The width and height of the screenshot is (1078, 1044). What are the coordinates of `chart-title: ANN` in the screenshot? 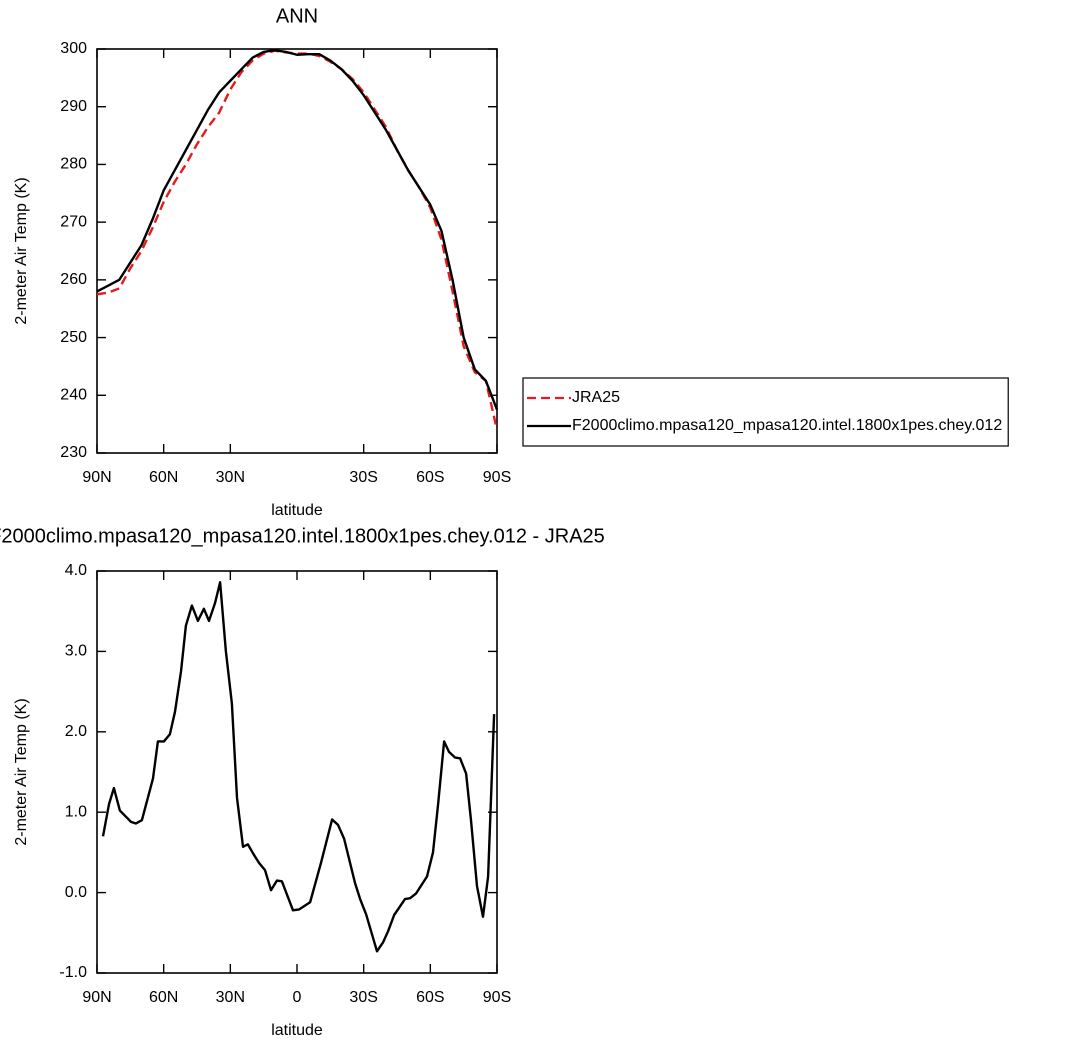 It's located at (297, 16).